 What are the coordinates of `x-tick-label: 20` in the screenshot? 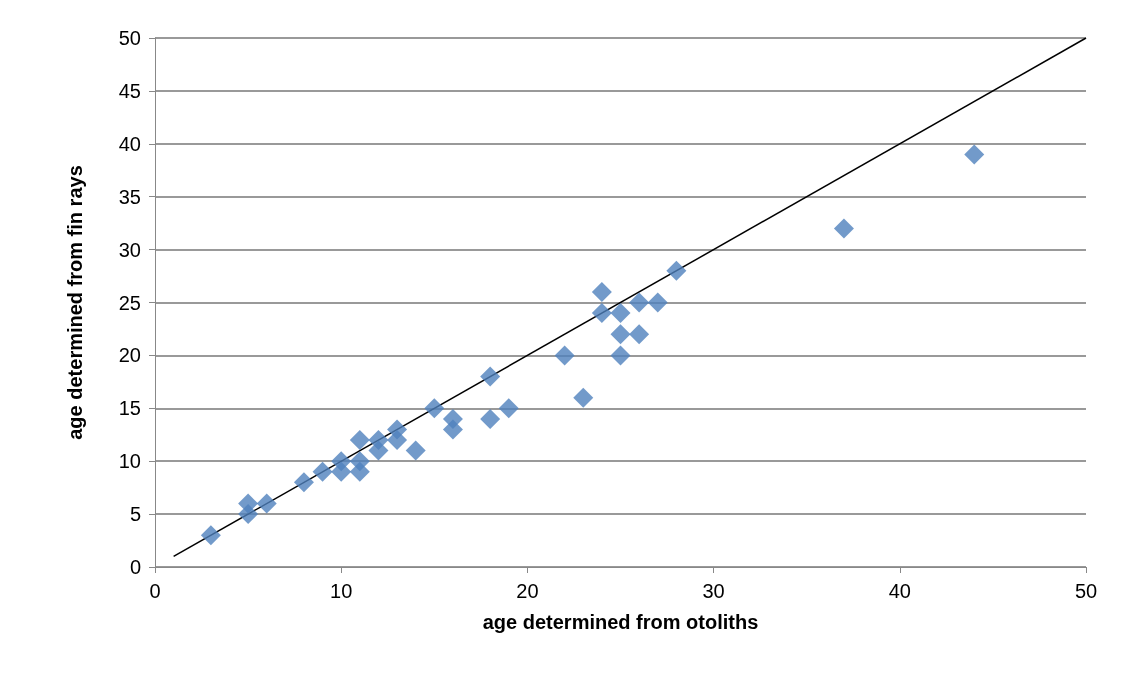 It's located at (527, 591).